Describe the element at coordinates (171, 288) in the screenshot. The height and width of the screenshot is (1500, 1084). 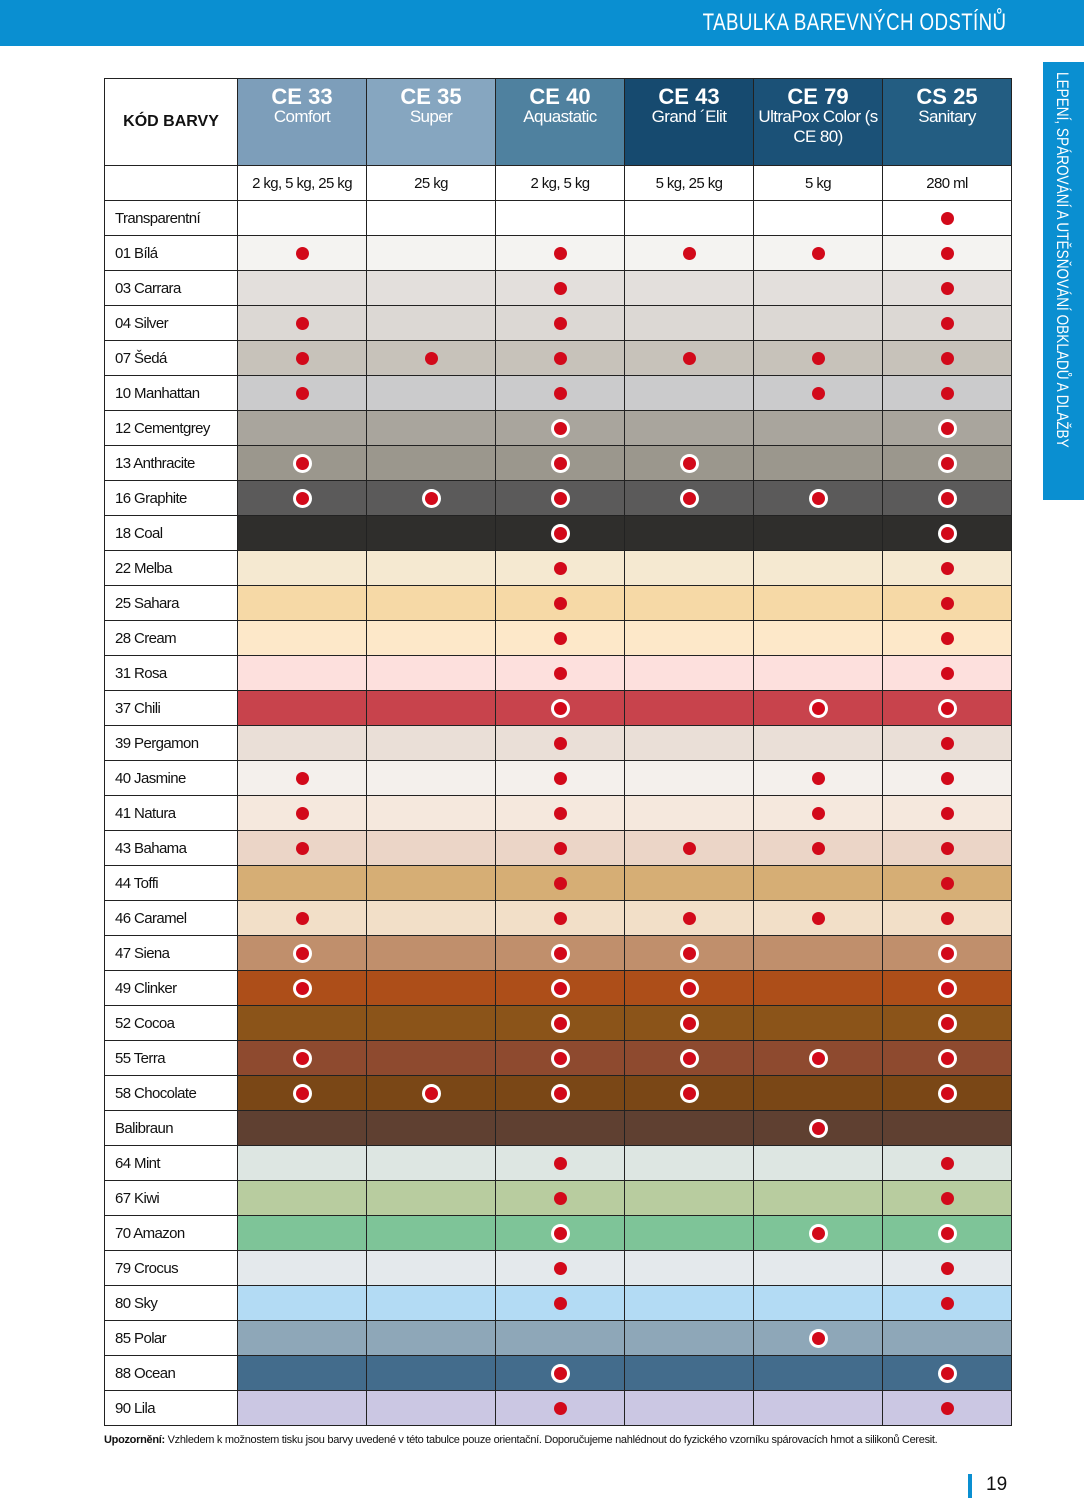
I see `color-name: 03 Carrara` at that location.